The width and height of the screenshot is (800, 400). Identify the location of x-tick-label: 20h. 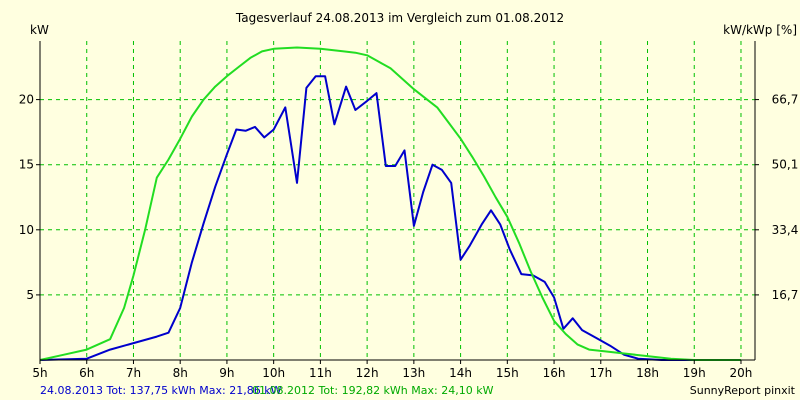
(741, 373).